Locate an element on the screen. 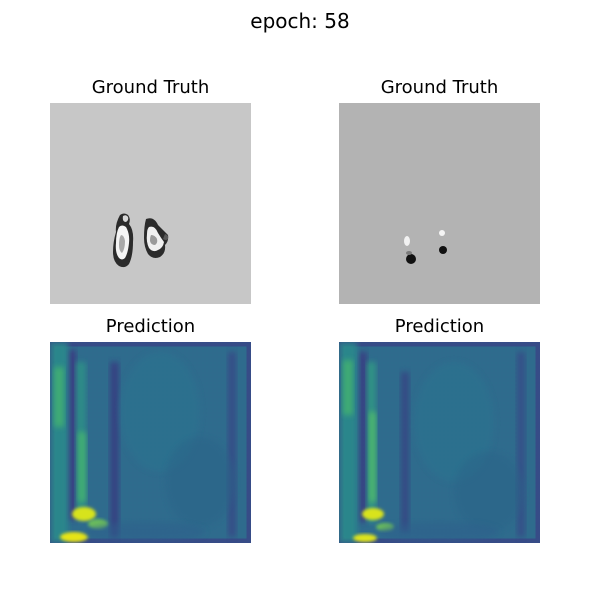 The width and height of the screenshot is (600, 600). panel-title-ground-truth-left: Ground Truth is located at coordinates (150, 87).